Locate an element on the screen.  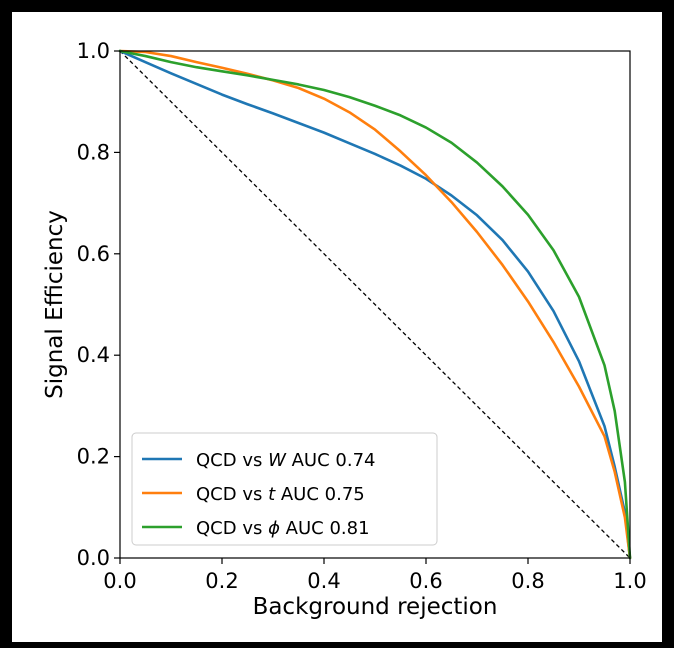
y-tick-label: 0.6 is located at coordinates (93, 254).